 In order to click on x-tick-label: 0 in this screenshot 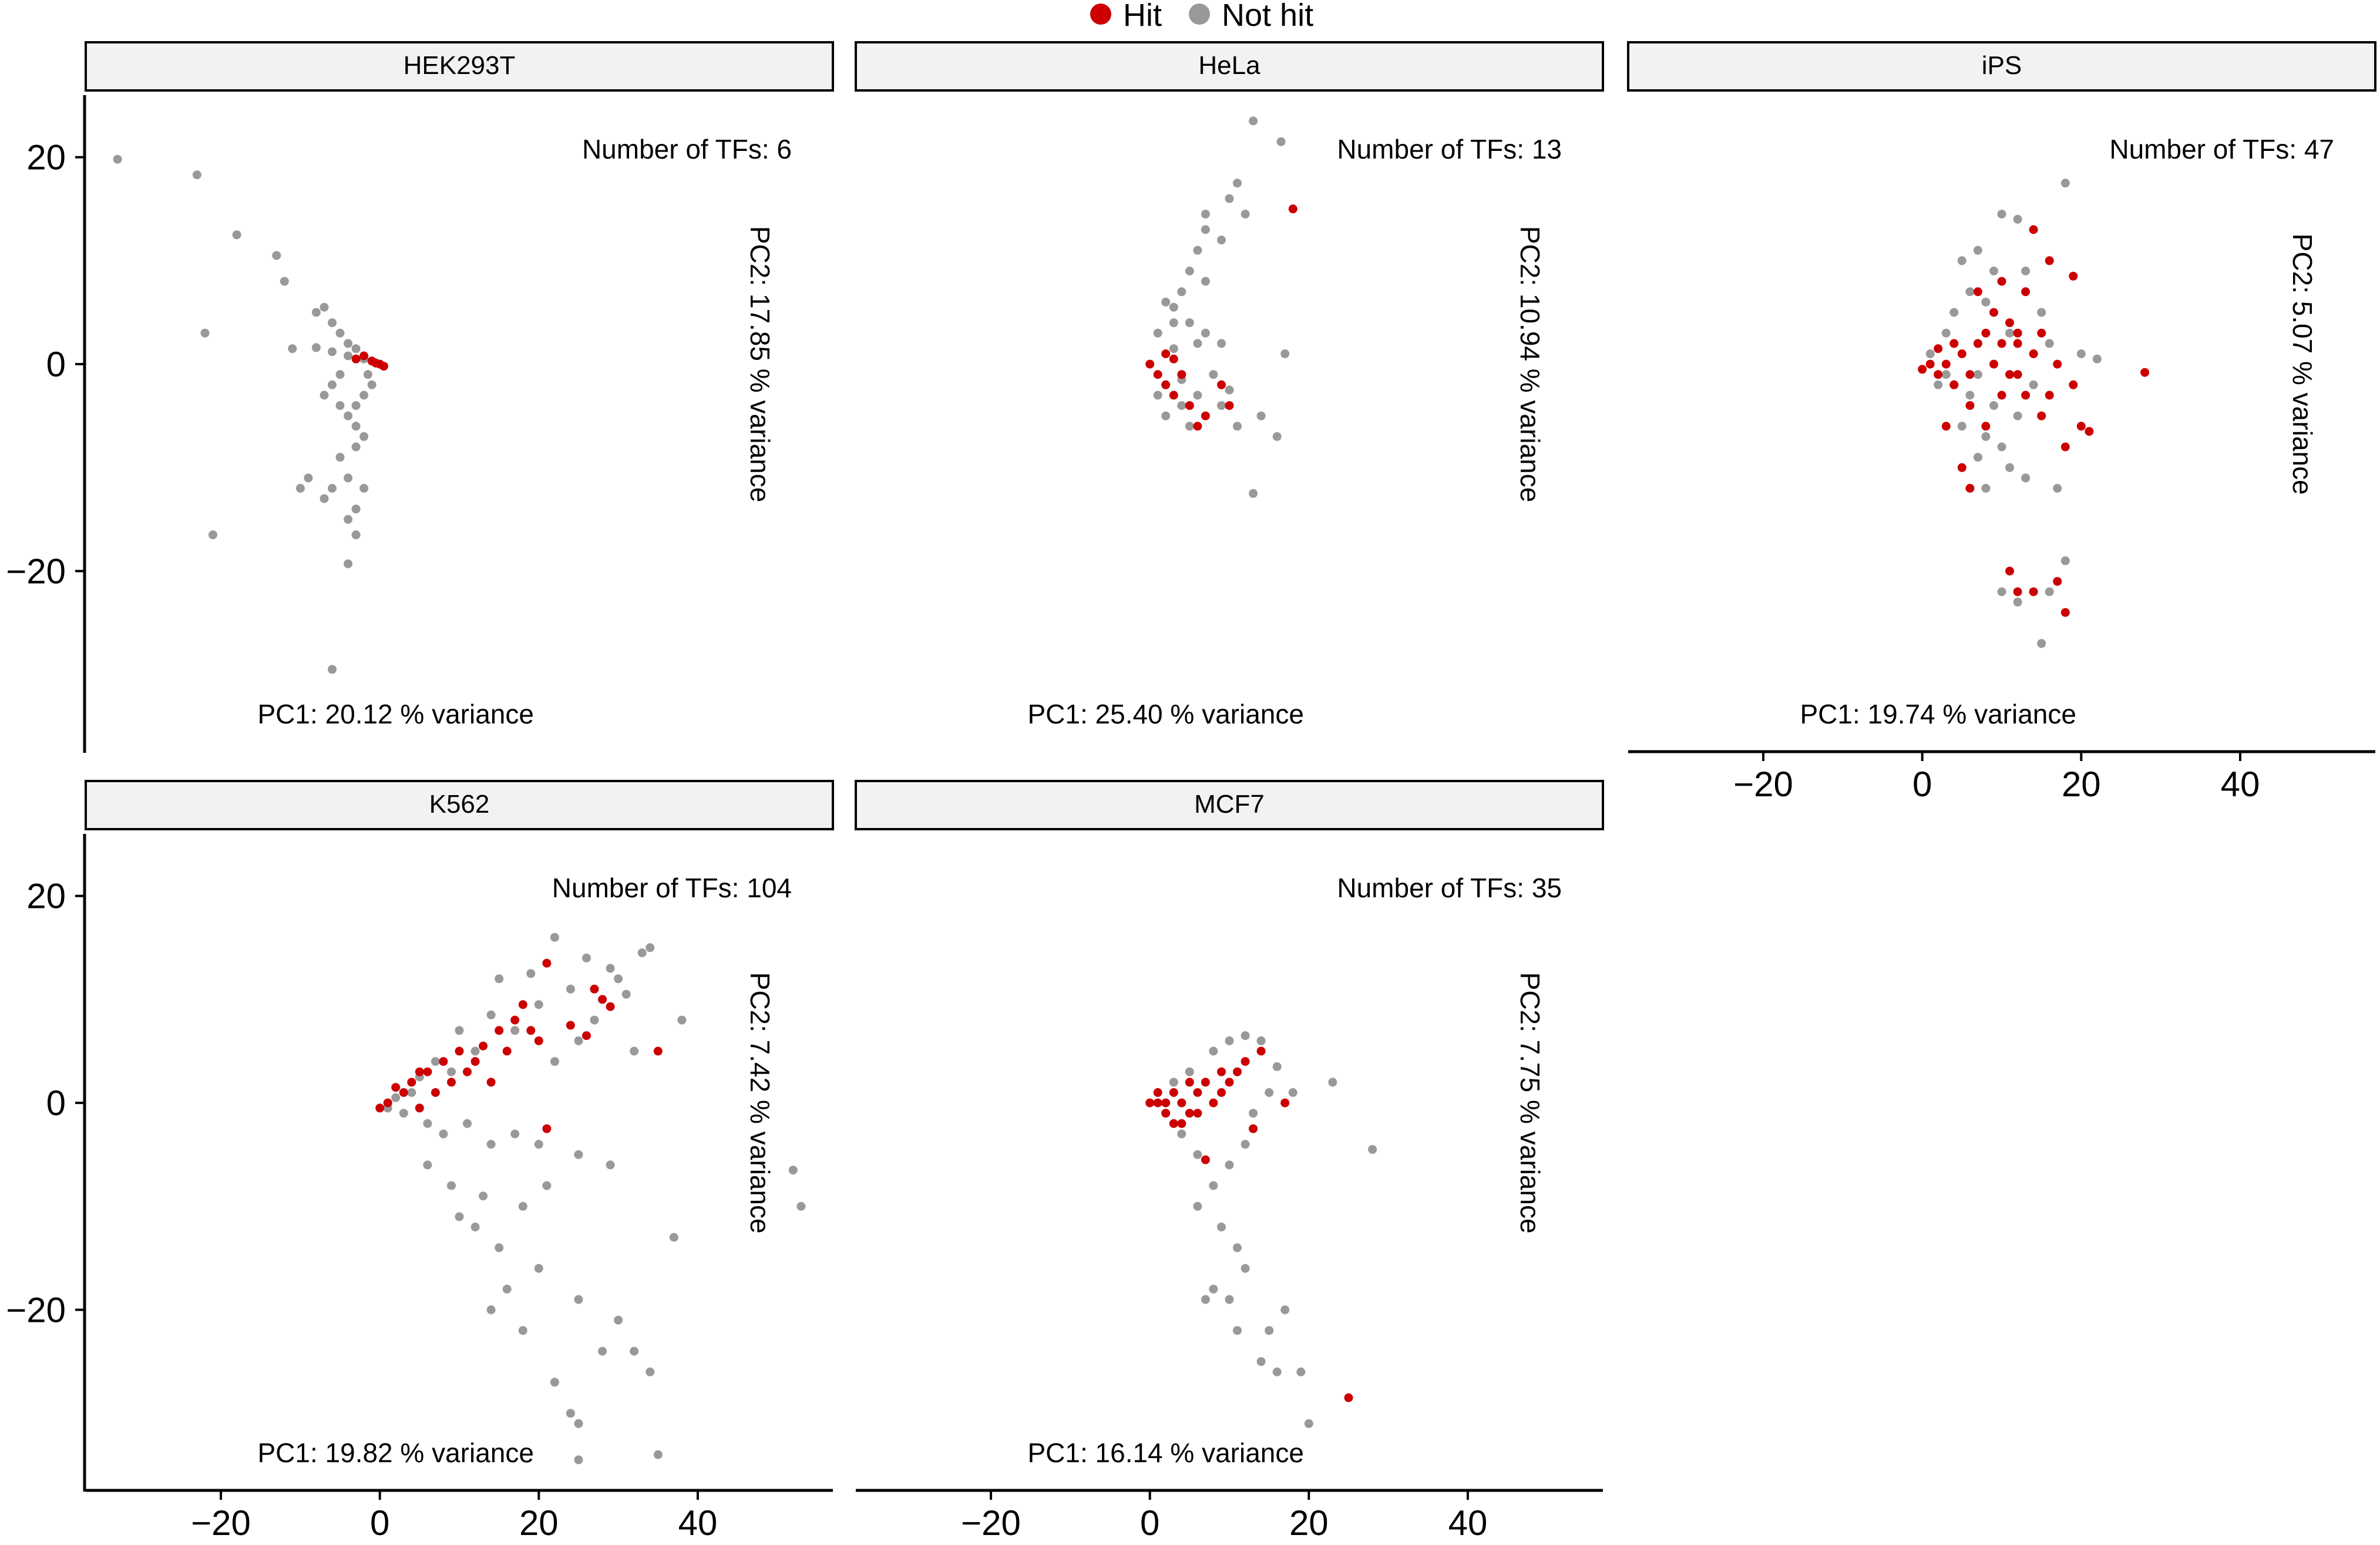, I will do `click(1149, 1523)`.